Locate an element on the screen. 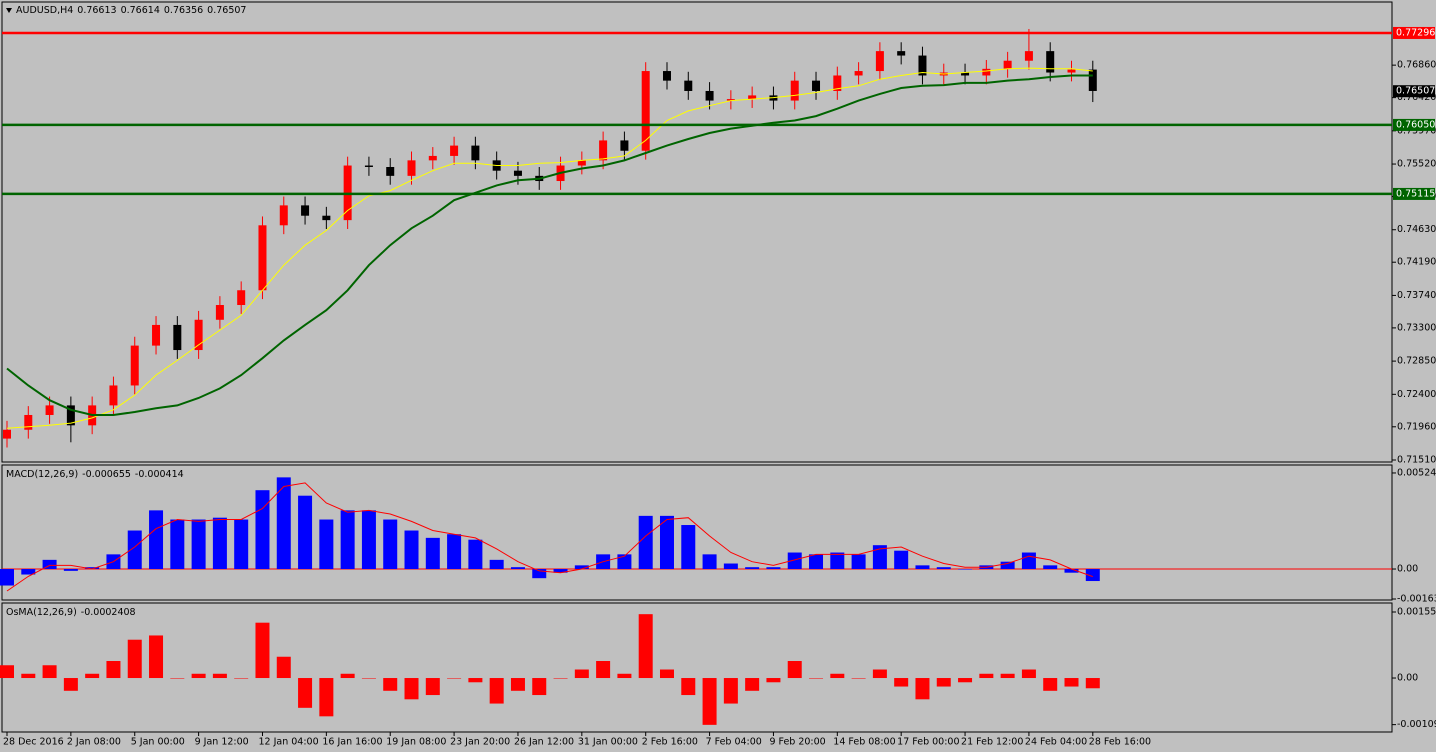 Image resolution: width=1436 pixels, height=752 pixels. price-label: 0.76507 is located at coordinates (1415, 91).